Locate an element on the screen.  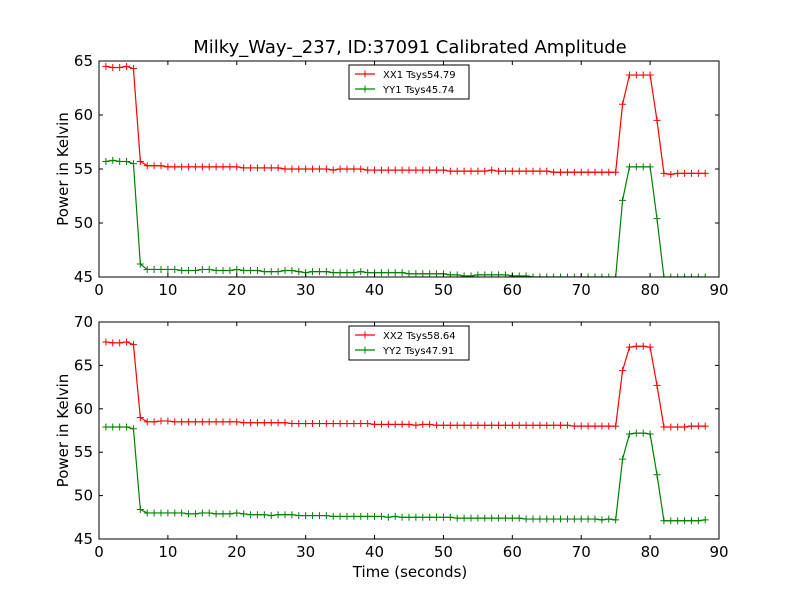
subplot-2-x-tick-label: 60 is located at coordinates (512, 552).